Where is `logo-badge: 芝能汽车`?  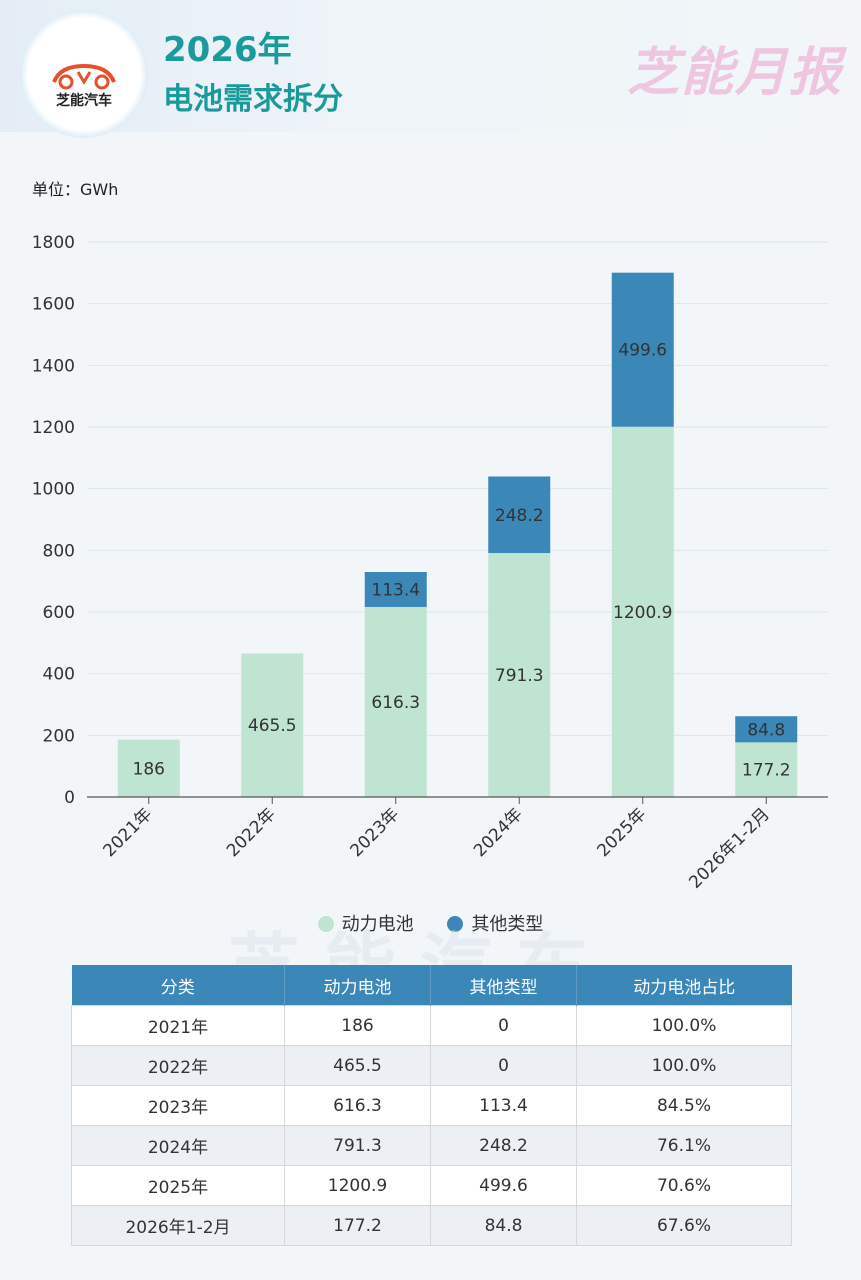 logo-badge: 芝能汽车 is located at coordinates (84, 74).